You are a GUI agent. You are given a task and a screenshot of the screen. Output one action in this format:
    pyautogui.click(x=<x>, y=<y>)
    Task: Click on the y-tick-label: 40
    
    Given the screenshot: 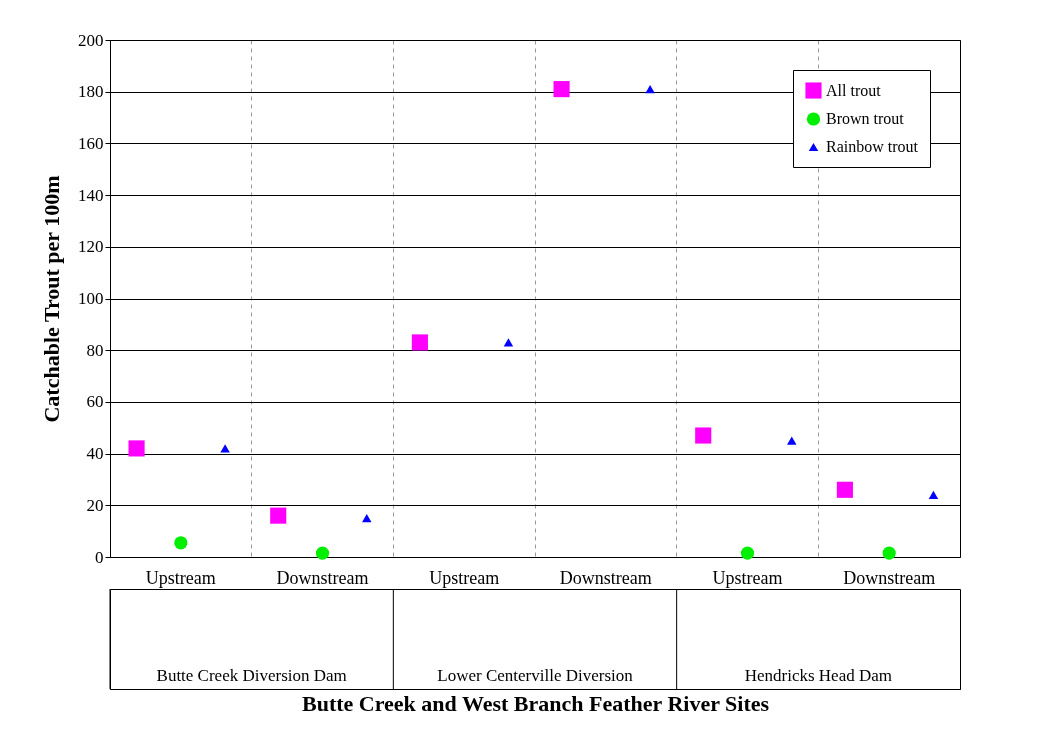 What is the action you would take?
    pyautogui.click(x=95, y=454)
    